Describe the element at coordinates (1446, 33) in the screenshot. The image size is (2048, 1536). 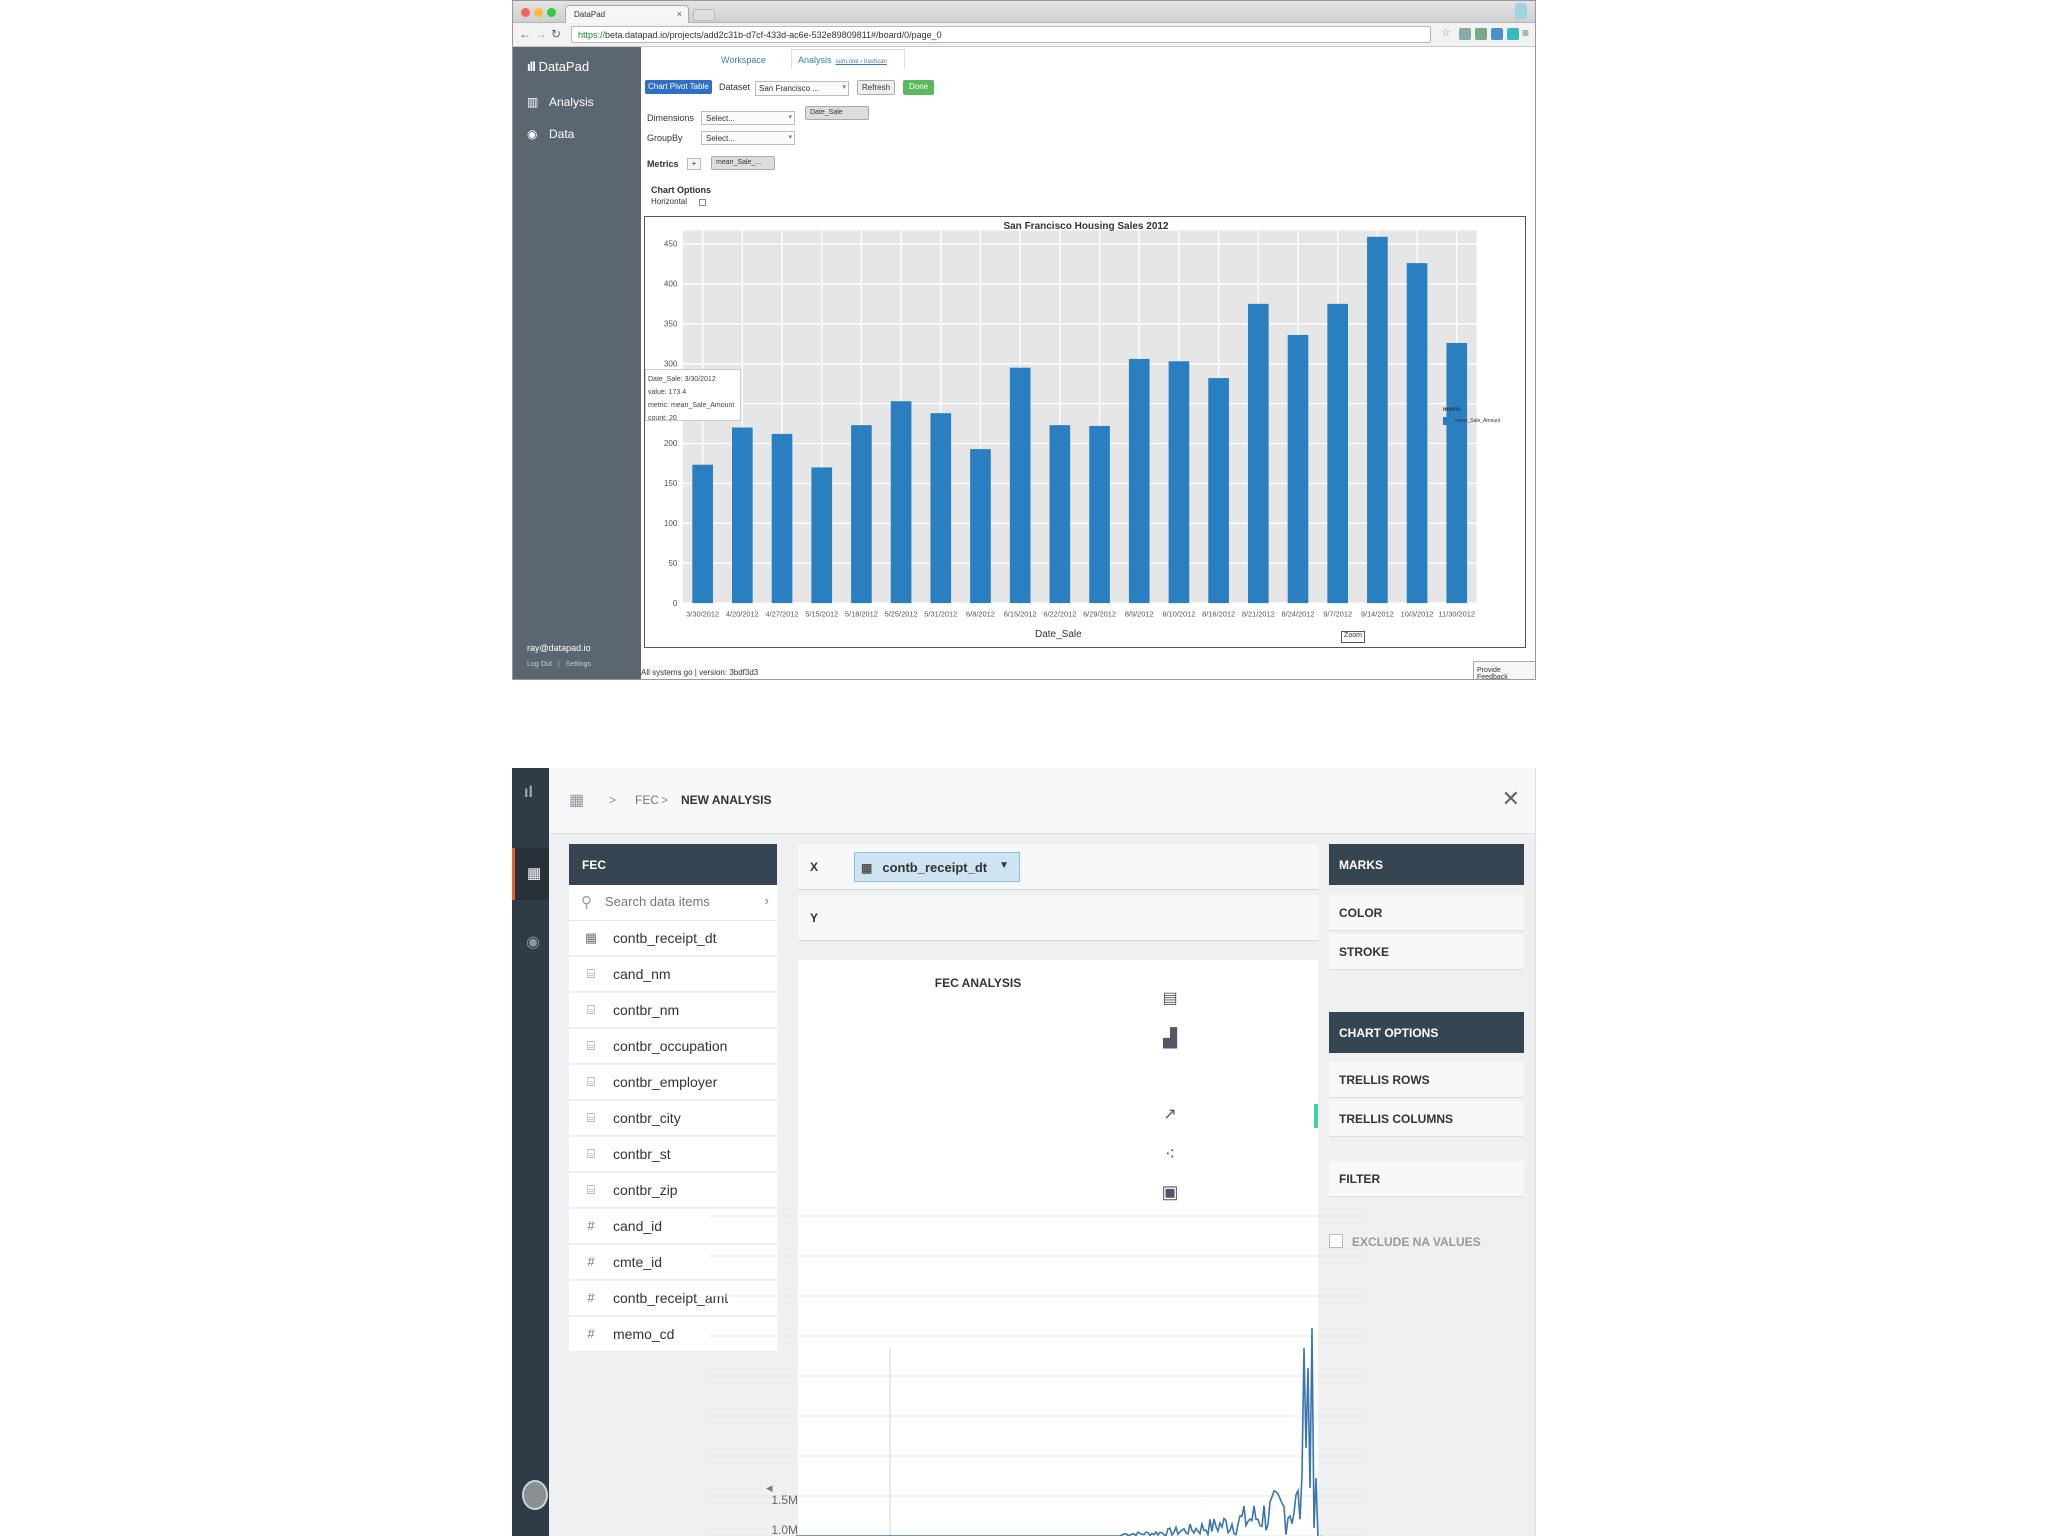
I see `bookmark-star-icon: ☆` at that location.